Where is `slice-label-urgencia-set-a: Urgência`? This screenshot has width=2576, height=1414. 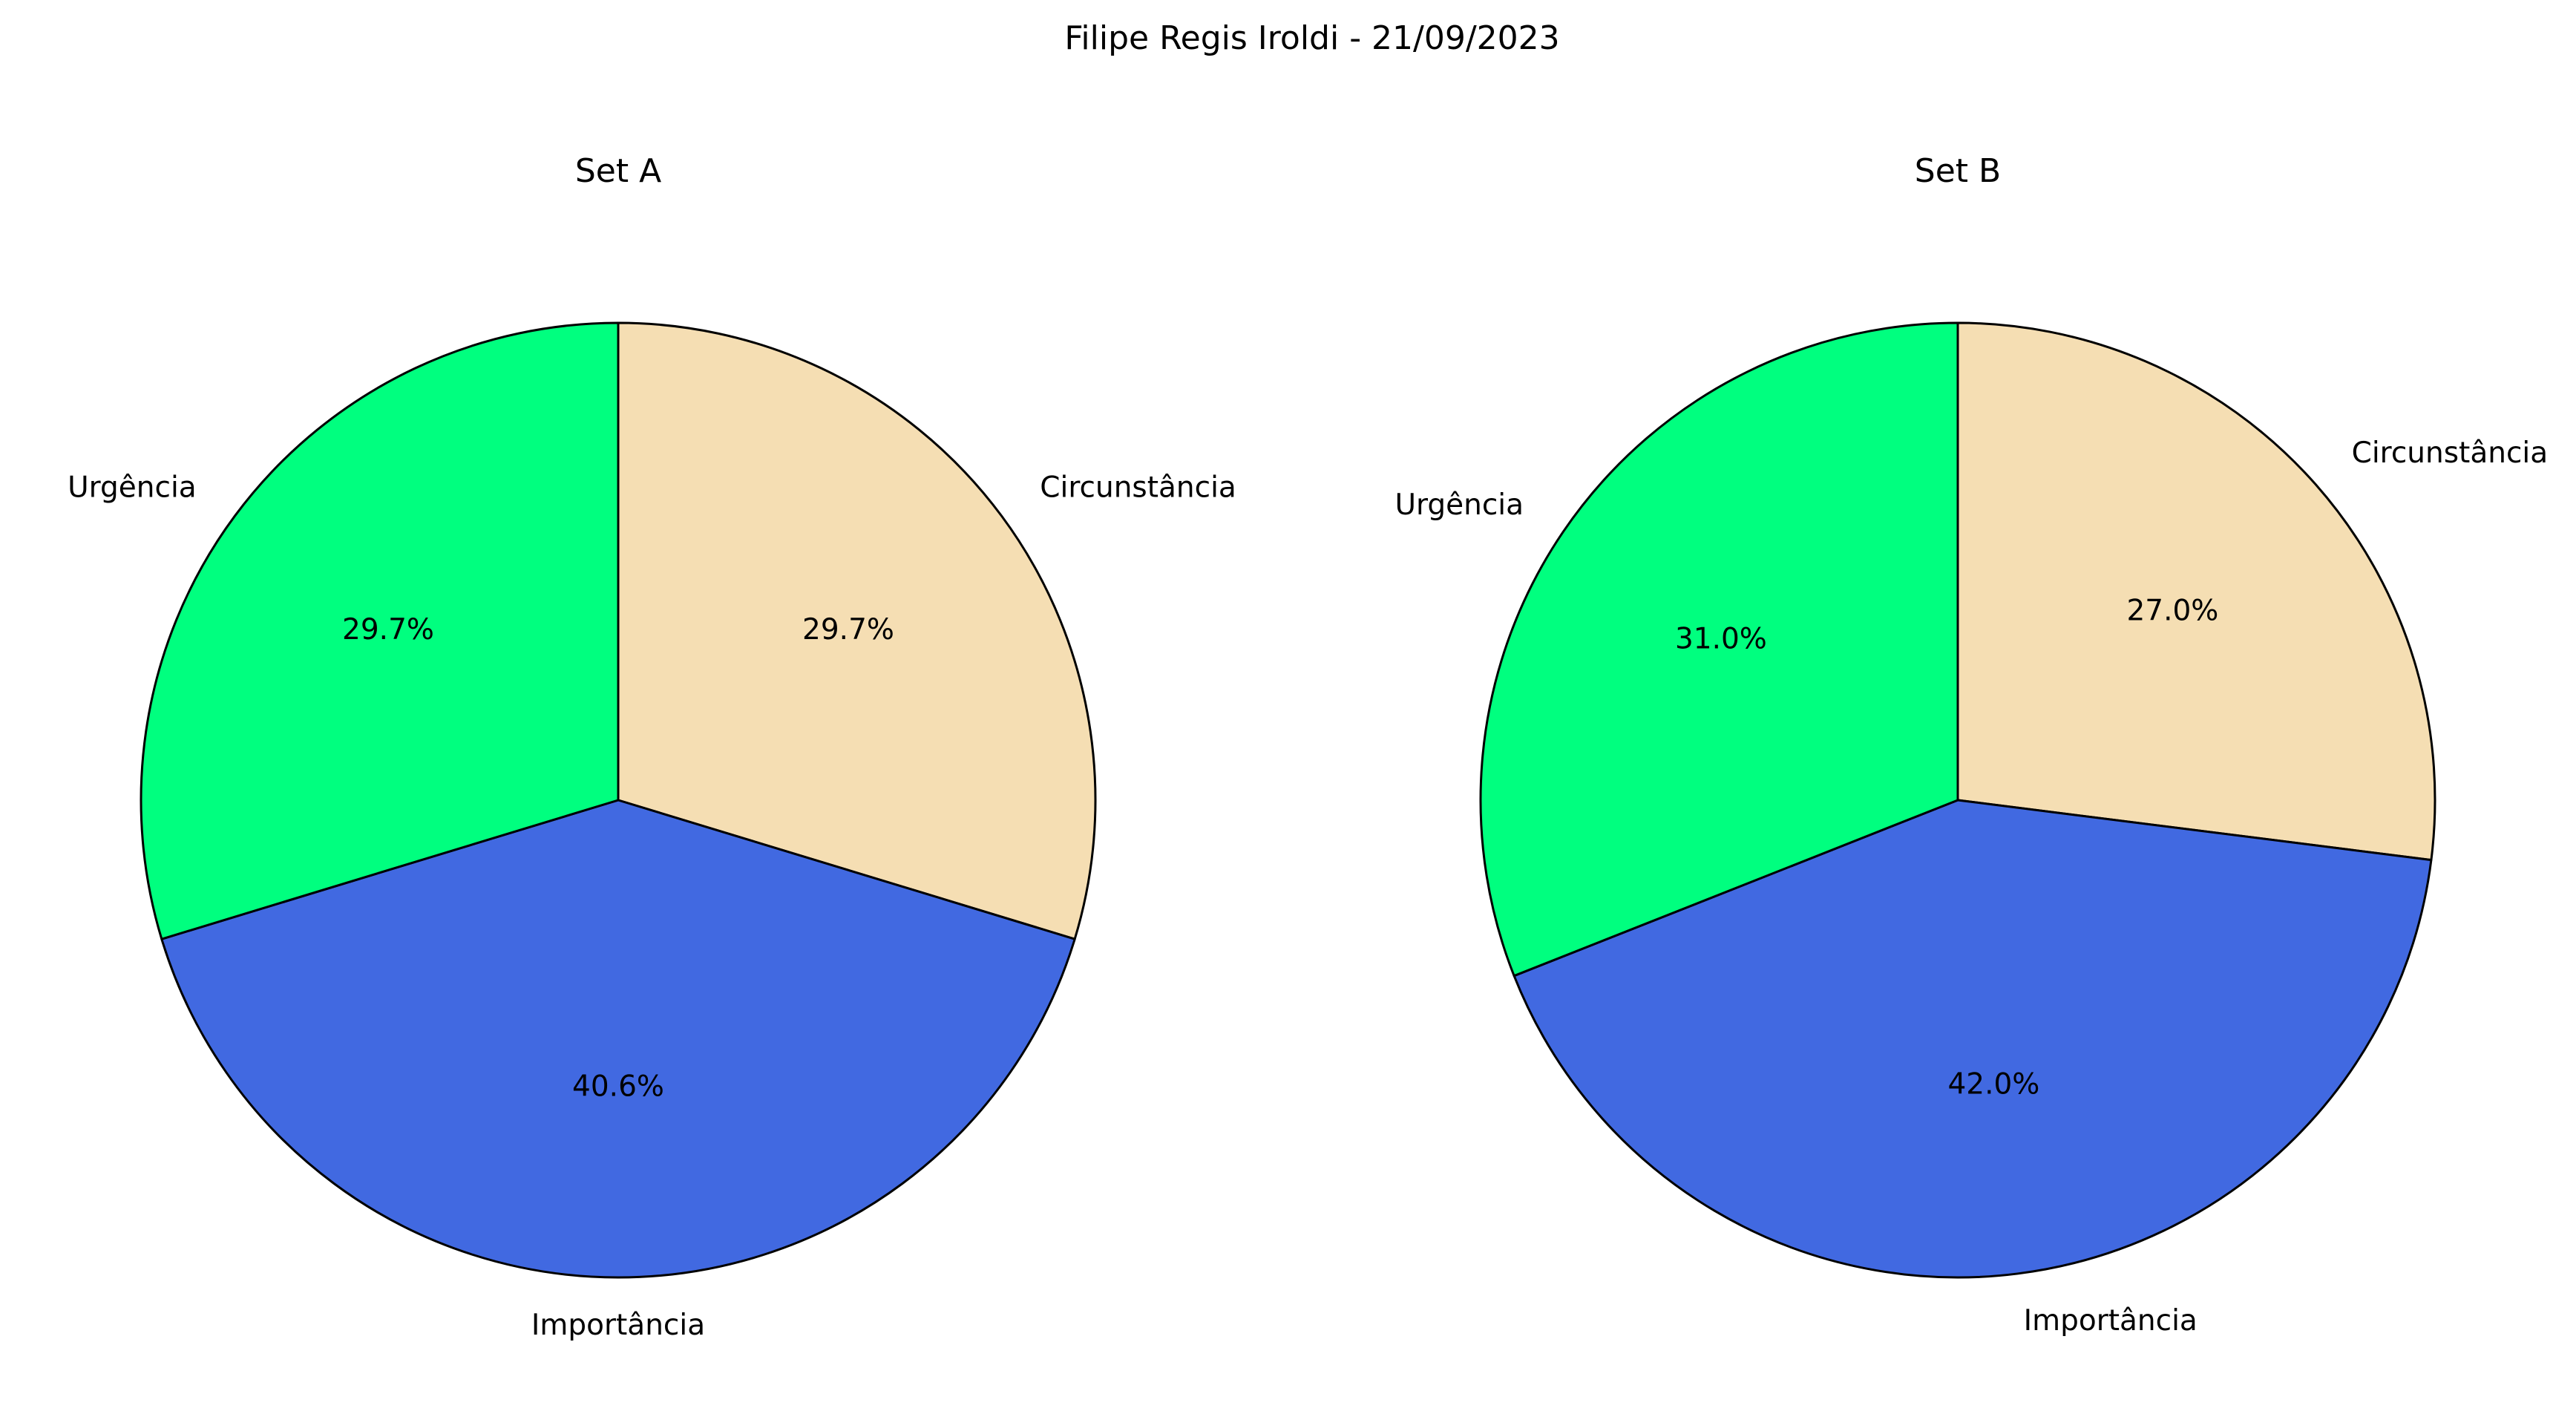 slice-label-urgencia-set-a: Urgência is located at coordinates (132, 487).